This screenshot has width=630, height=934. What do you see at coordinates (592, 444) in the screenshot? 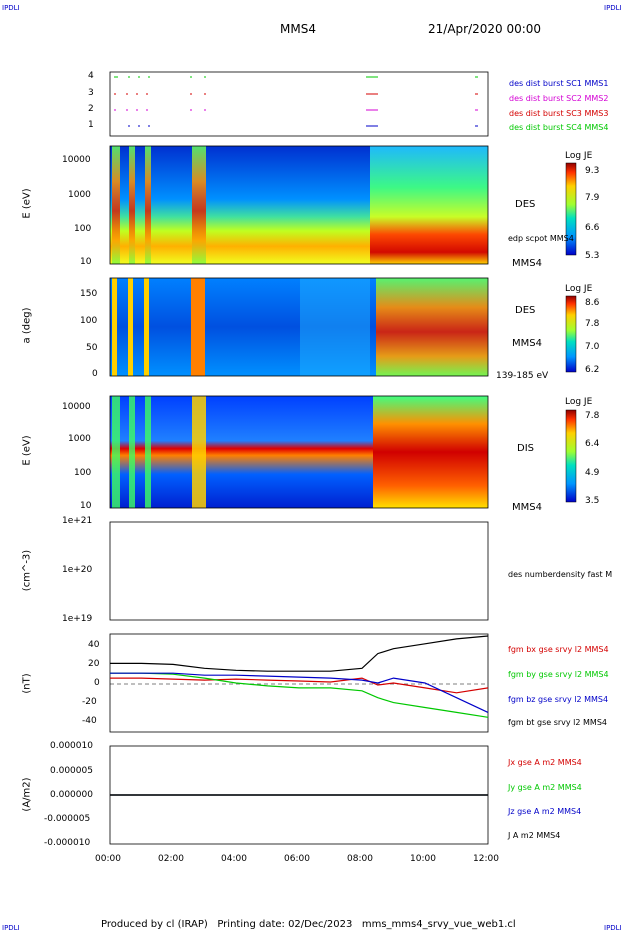
I see `cbar-tick: 6.4` at bounding box center [592, 444].